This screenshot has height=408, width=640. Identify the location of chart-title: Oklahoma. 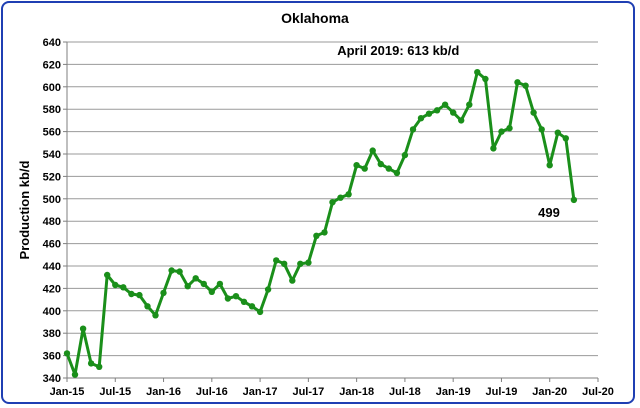
(315, 18).